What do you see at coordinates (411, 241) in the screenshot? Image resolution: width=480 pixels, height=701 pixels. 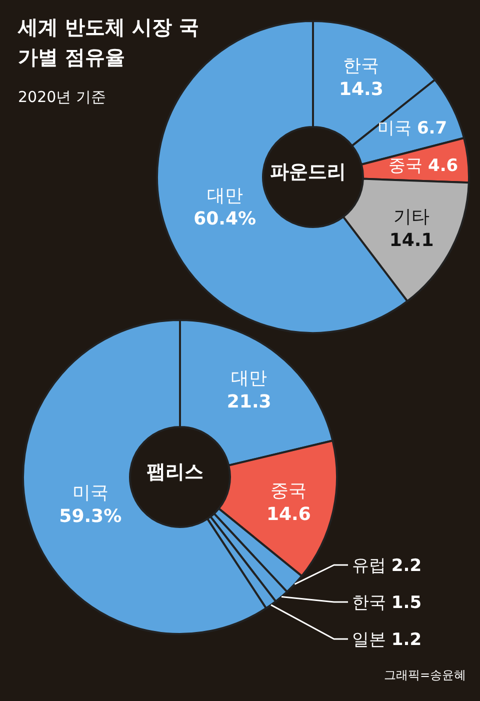 I see `data-label: 14.1` at bounding box center [411, 241].